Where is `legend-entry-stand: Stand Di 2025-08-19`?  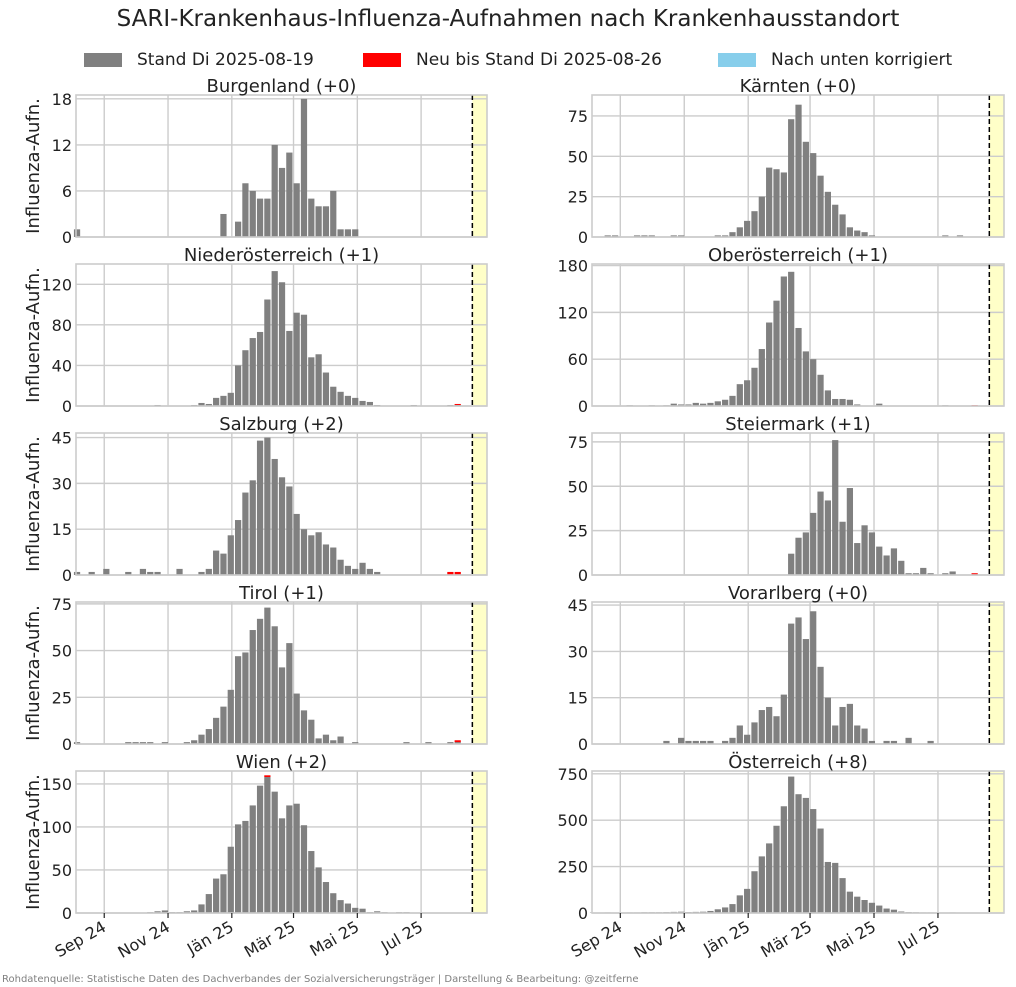
legend-entry-stand: Stand Di 2025-08-19 is located at coordinates (199, 60).